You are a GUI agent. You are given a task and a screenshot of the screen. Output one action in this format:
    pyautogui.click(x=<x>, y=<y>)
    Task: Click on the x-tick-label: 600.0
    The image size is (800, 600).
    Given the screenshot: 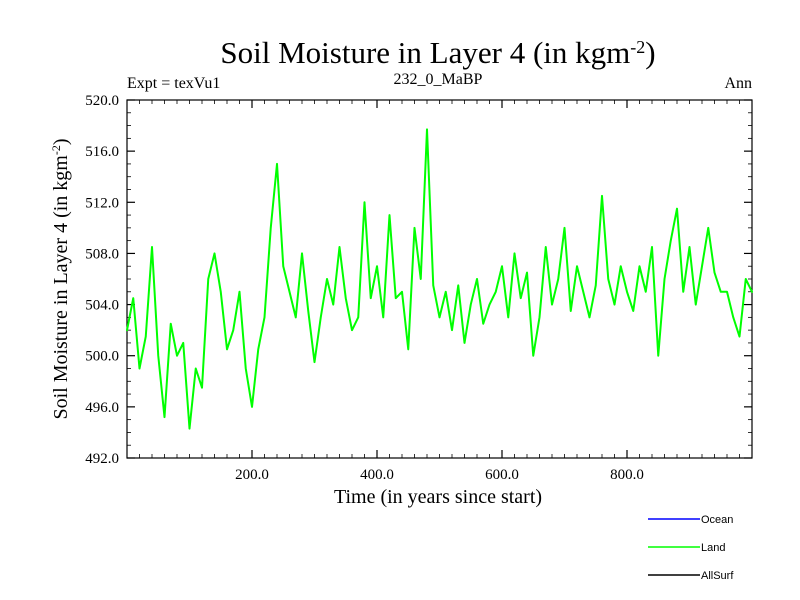 What is the action you would take?
    pyautogui.click(x=502, y=475)
    